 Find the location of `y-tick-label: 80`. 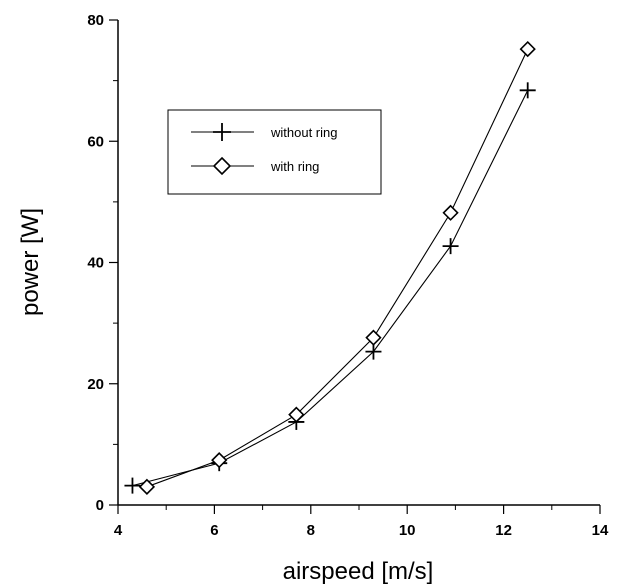

y-tick-label: 80 is located at coordinates (95, 20).